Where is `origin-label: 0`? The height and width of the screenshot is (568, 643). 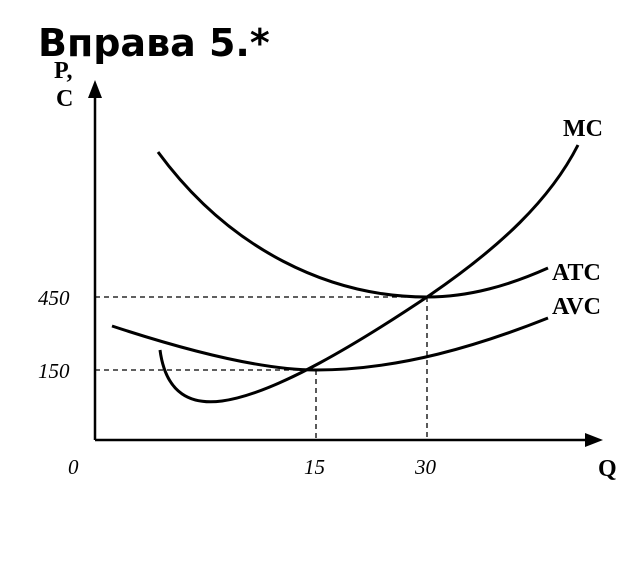 origin-label: 0 is located at coordinates (73, 467).